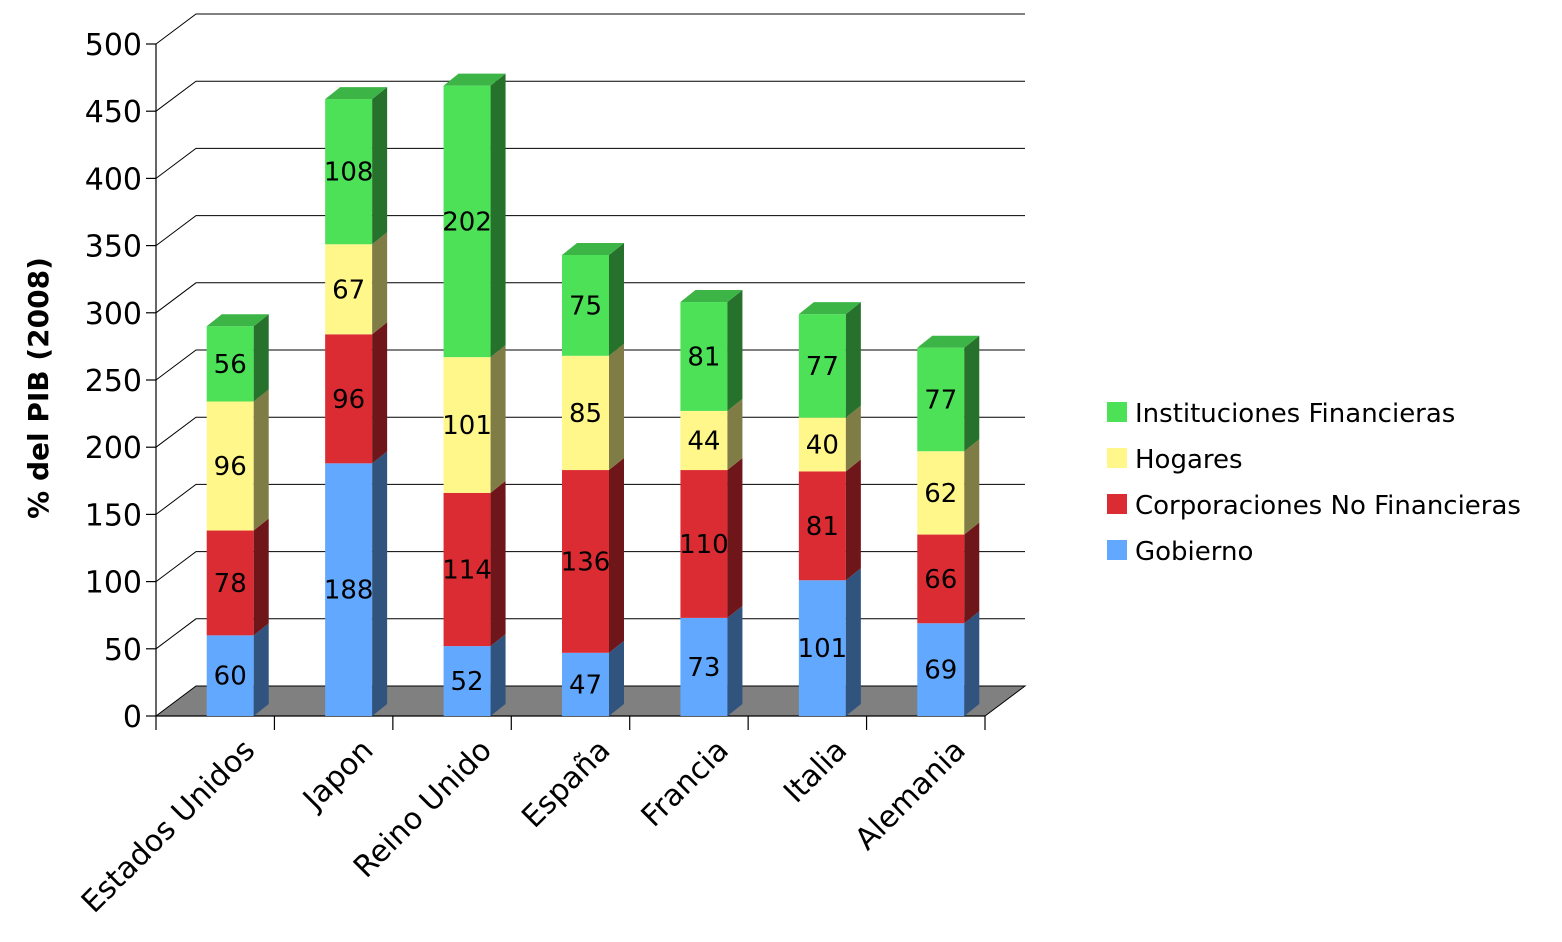  Describe the element at coordinates (685, 783) in the screenshot. I see `x-category-label: Francia` at that location.